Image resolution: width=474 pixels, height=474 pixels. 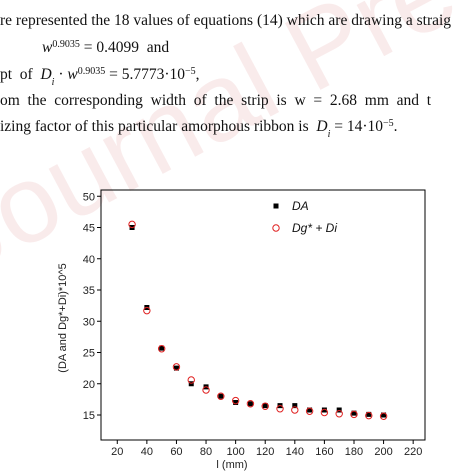 What do you see at coordinates (413, 452) in the screenshot?
I see `x-tick-label: 220` at bounding box center [413, 452].